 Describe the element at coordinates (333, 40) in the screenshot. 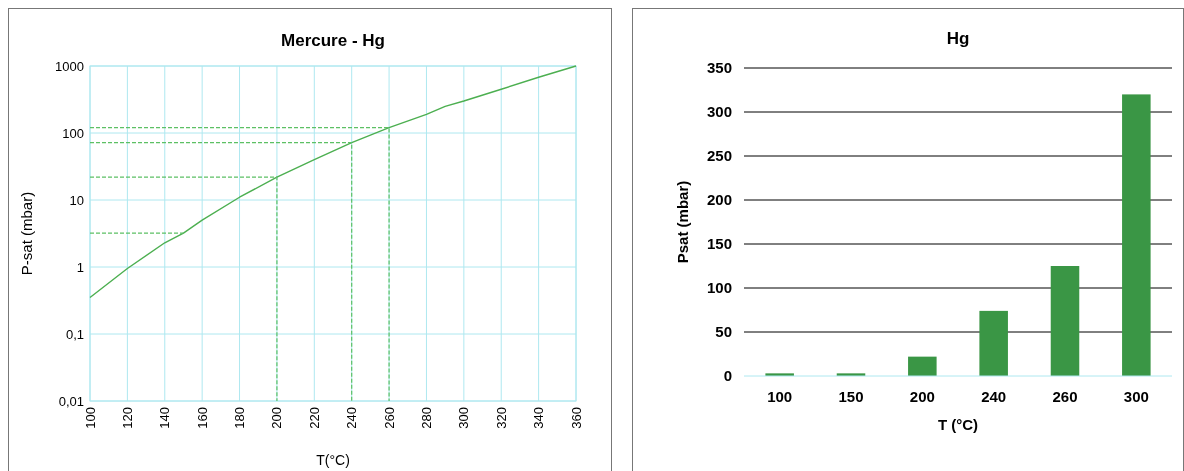

I see `chart-title: Mercure - Hg` at that location.